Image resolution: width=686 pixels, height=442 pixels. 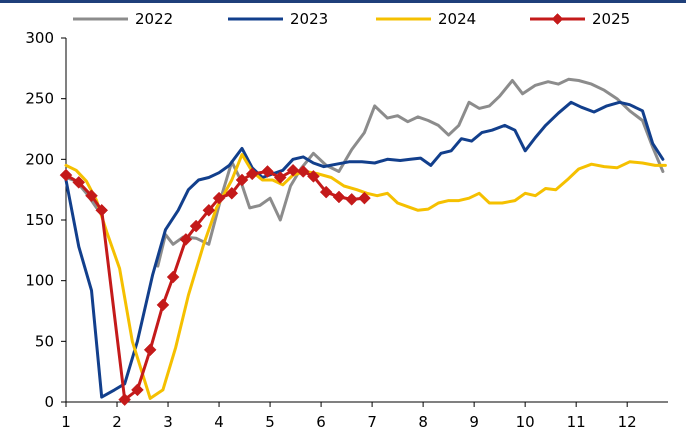 I want to click on x-tick-label: 10, so click(x=525, y=422).